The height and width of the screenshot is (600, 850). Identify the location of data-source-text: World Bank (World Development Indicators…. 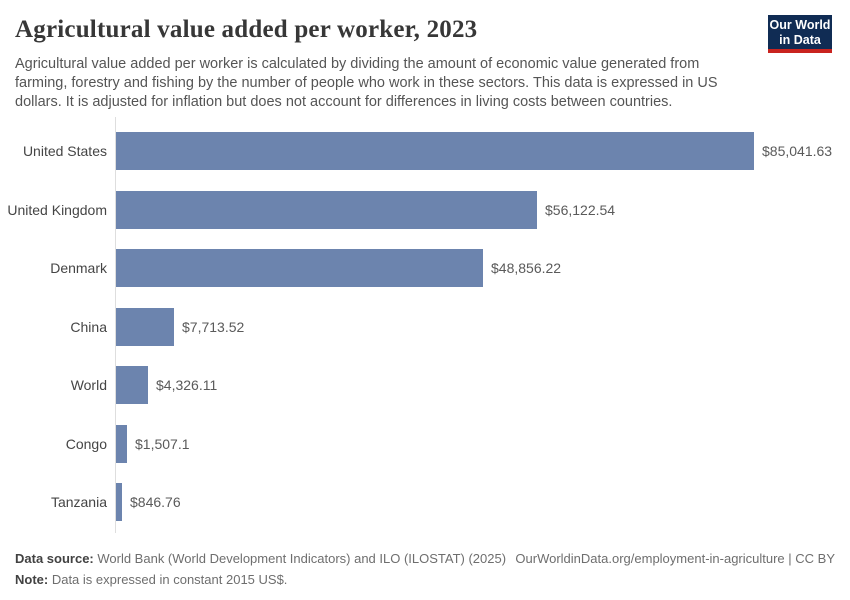
(300, 558).